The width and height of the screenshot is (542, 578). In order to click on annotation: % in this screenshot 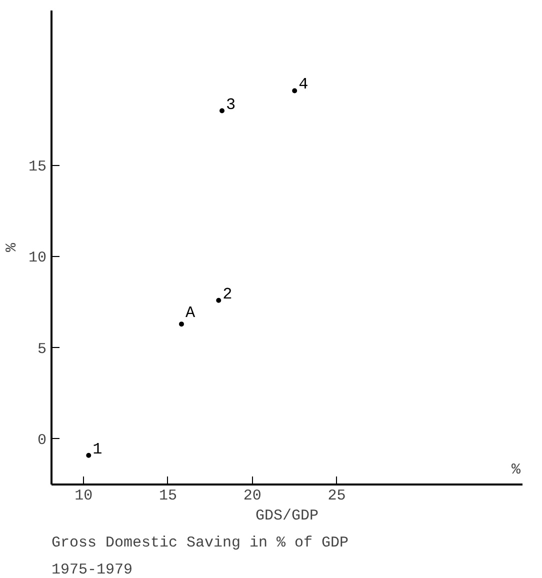, I will do `click(517, 470)`.